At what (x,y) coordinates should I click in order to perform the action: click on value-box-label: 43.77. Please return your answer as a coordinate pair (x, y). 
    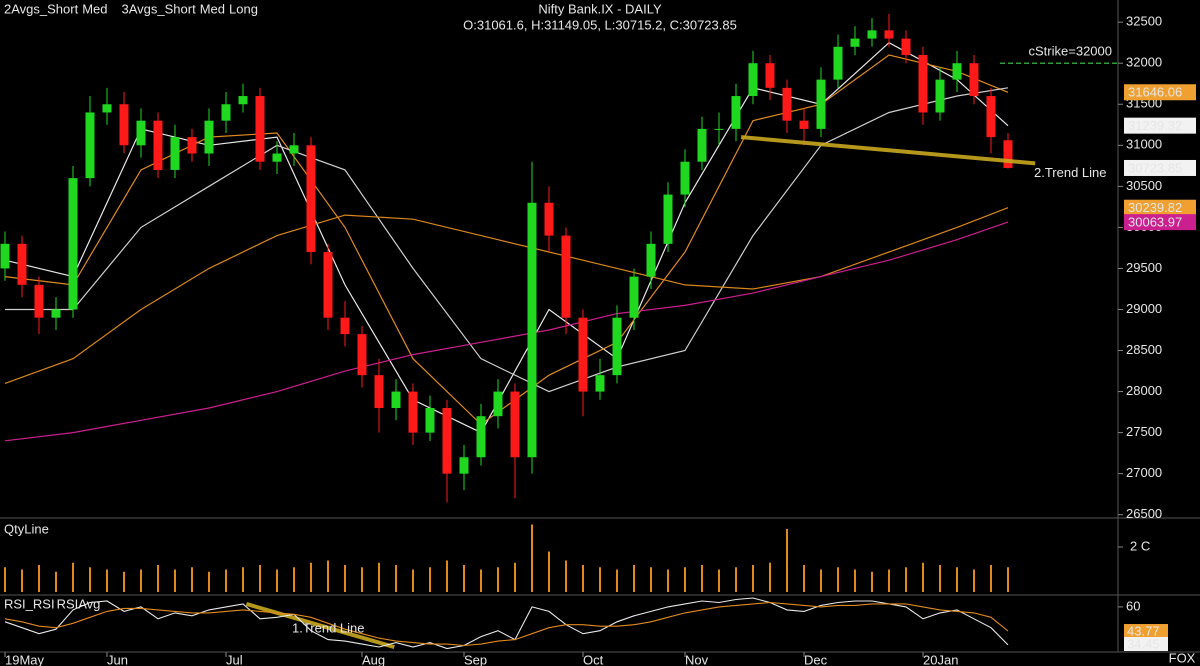
    Looking at the image, I should click on (1143, 630).